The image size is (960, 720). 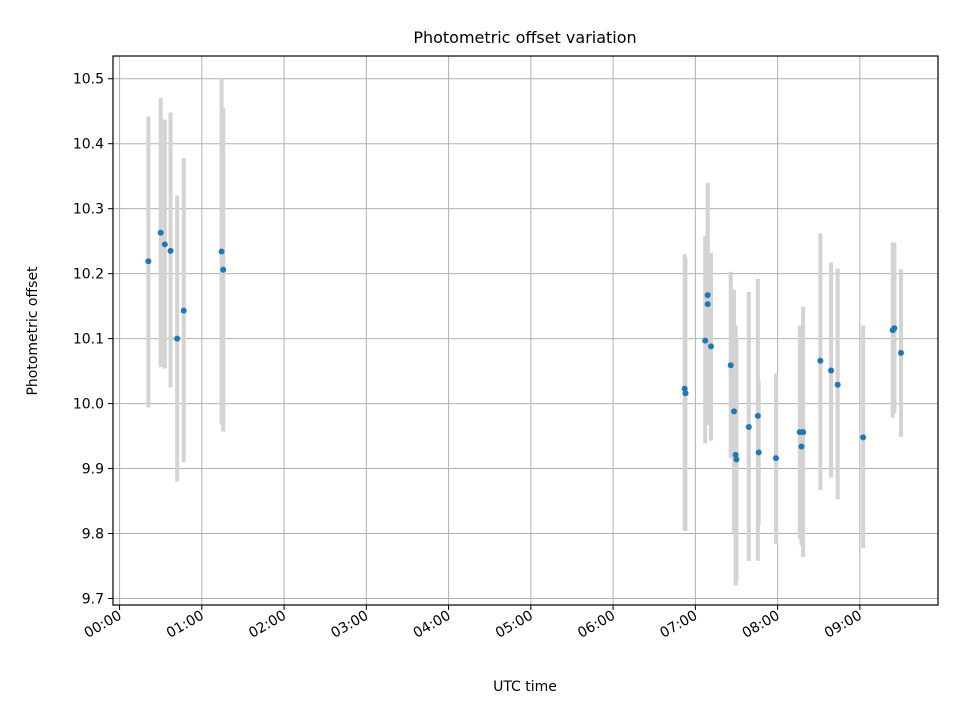 What do you see at coordinates (88, 275) in the screenshot?
I see `y-tick-label: 10.2` at bounding box center [88, 275].